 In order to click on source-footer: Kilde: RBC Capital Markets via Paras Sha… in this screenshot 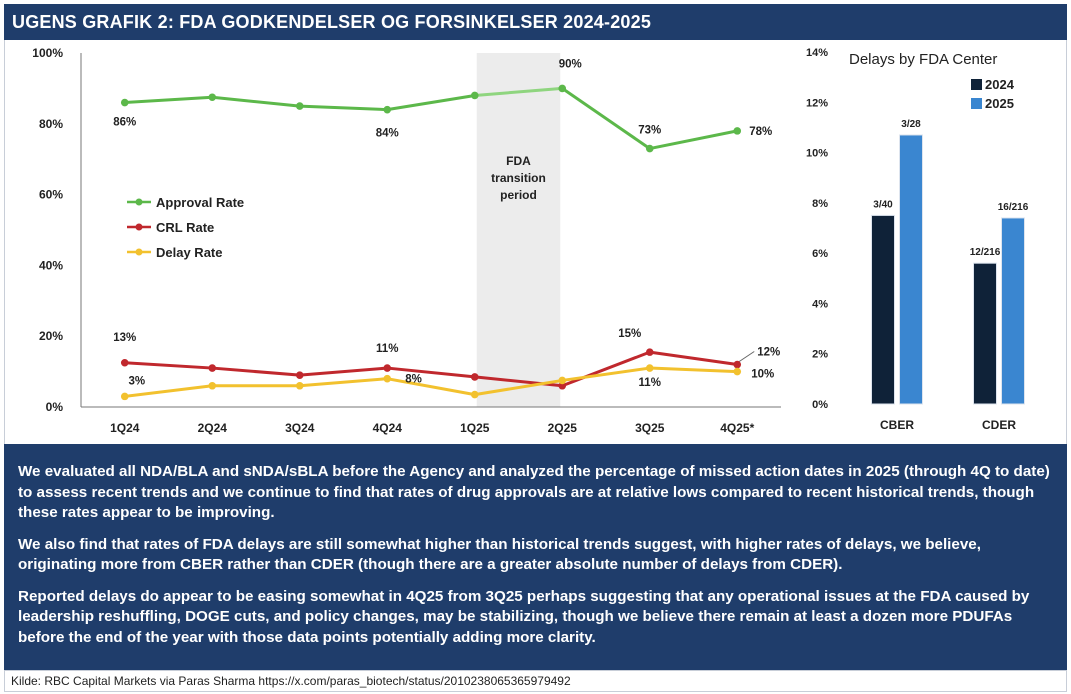, I will do `click(535, 681)`.